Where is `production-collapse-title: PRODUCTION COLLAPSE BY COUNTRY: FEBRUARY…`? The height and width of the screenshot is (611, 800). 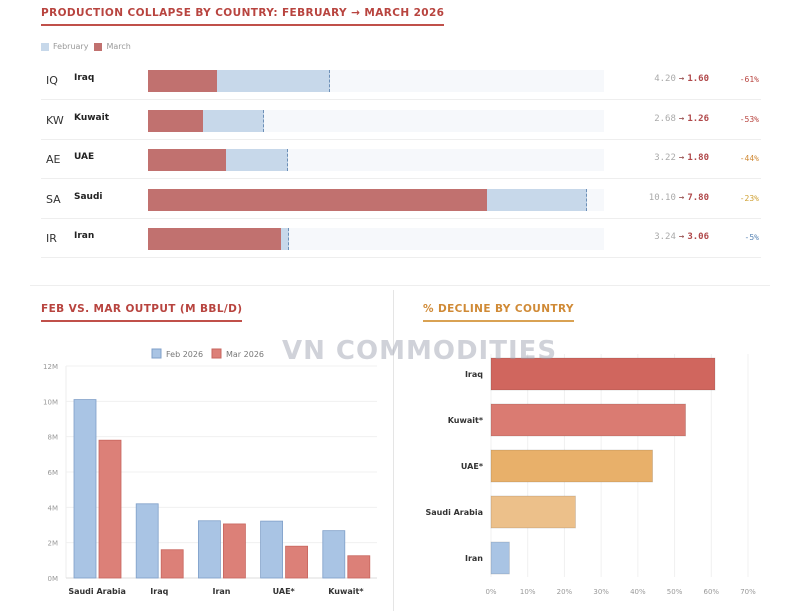 production-collapse-title: PRODUCTION COLLAPSE BY COUNTRY: FEBRUARY… is located at coordinates (243, 16).